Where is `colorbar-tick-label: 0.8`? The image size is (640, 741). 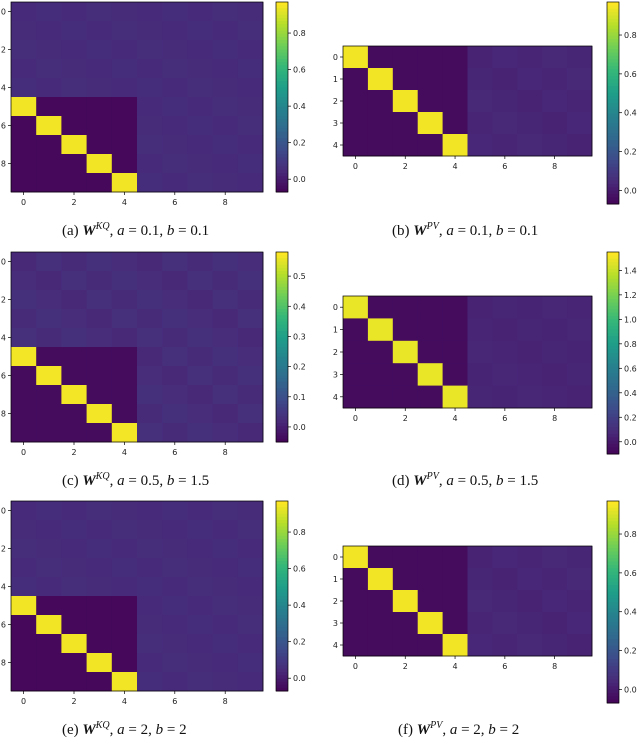
colorbar-tick-label: 0.8 is located at coordinates (299, 33).